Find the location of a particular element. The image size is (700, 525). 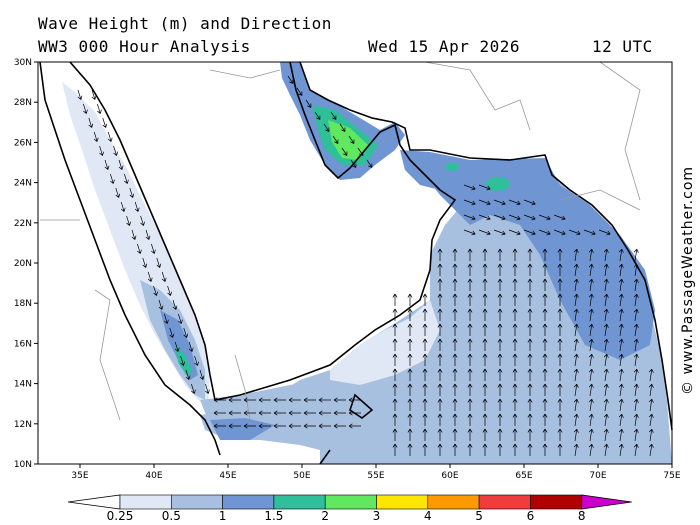

legend-label: 0.5 is located at coordinates (171, 516).